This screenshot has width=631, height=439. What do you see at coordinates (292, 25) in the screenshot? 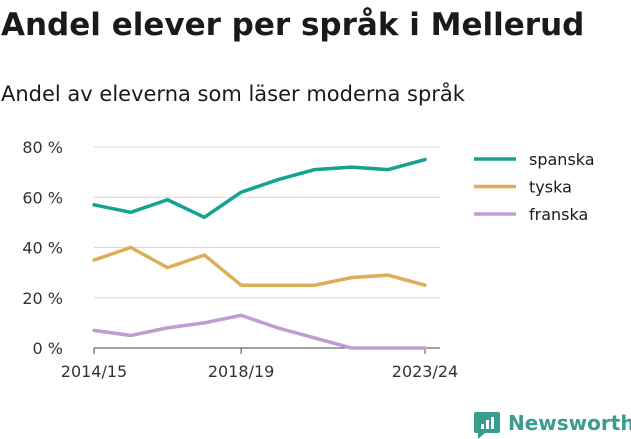
I see `chart-title: Andel elever per språk i Mellerud` at bounding box center [292, 25].